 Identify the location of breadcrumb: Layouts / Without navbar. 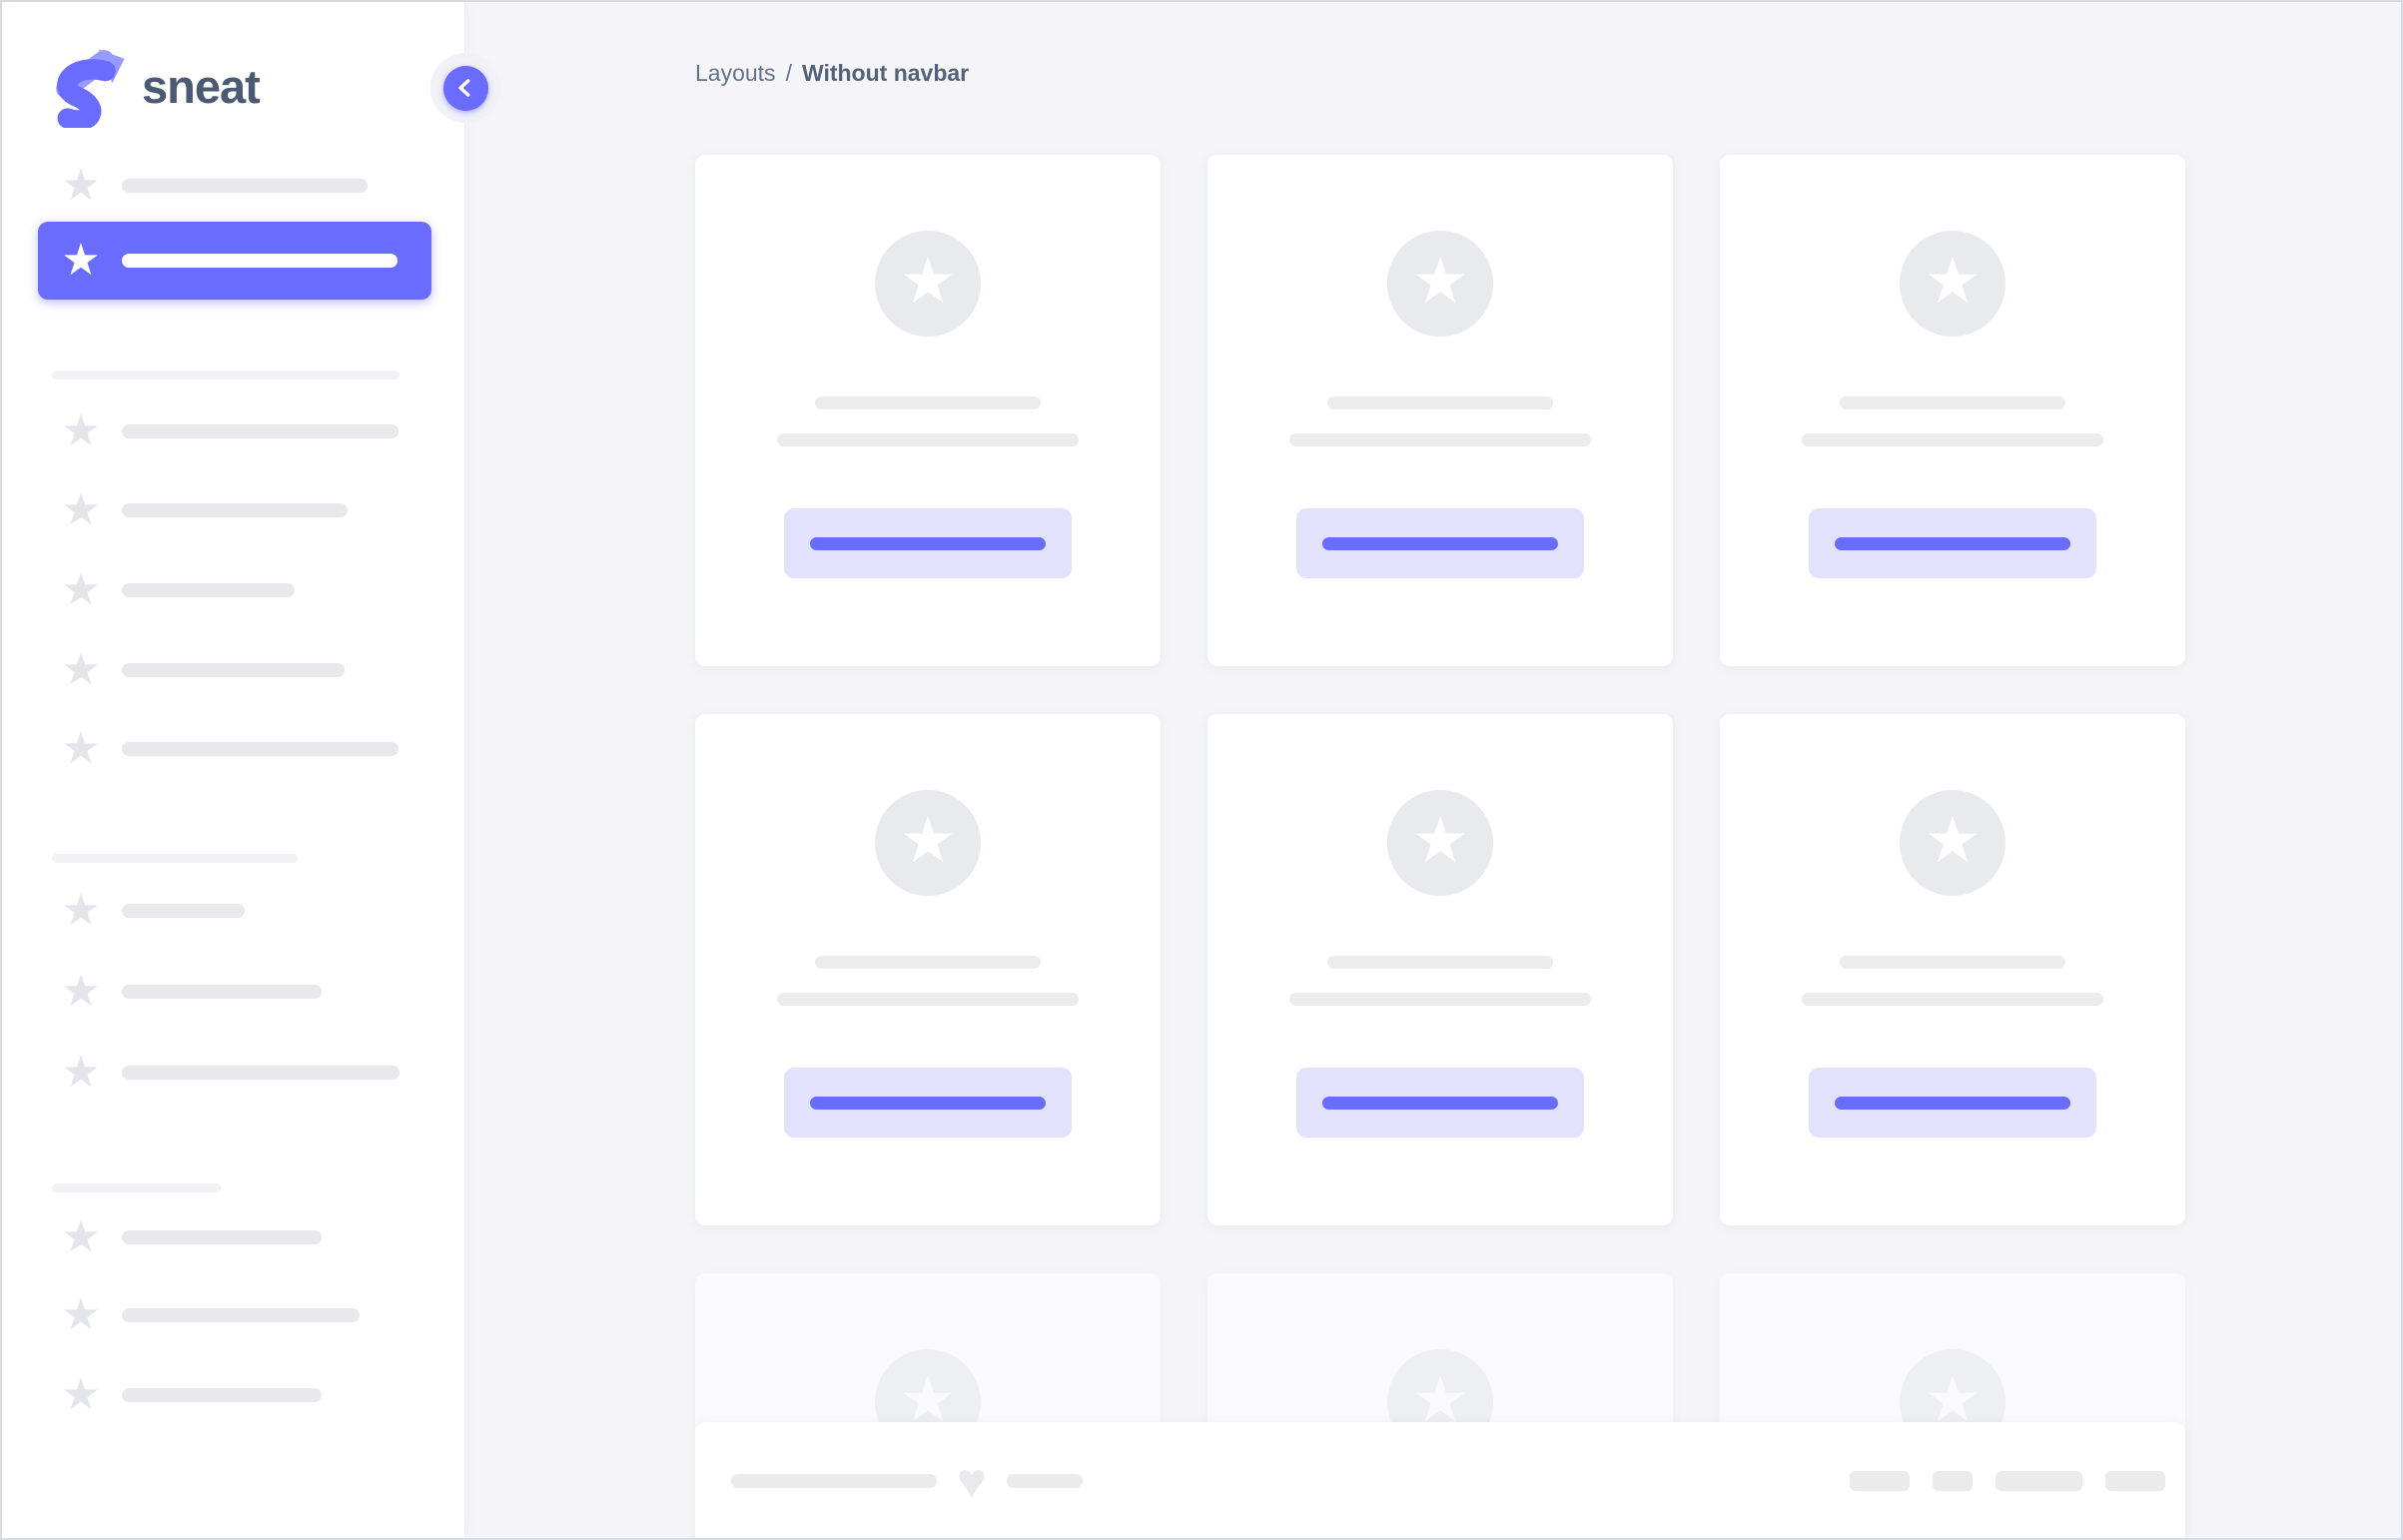
(832, 73).